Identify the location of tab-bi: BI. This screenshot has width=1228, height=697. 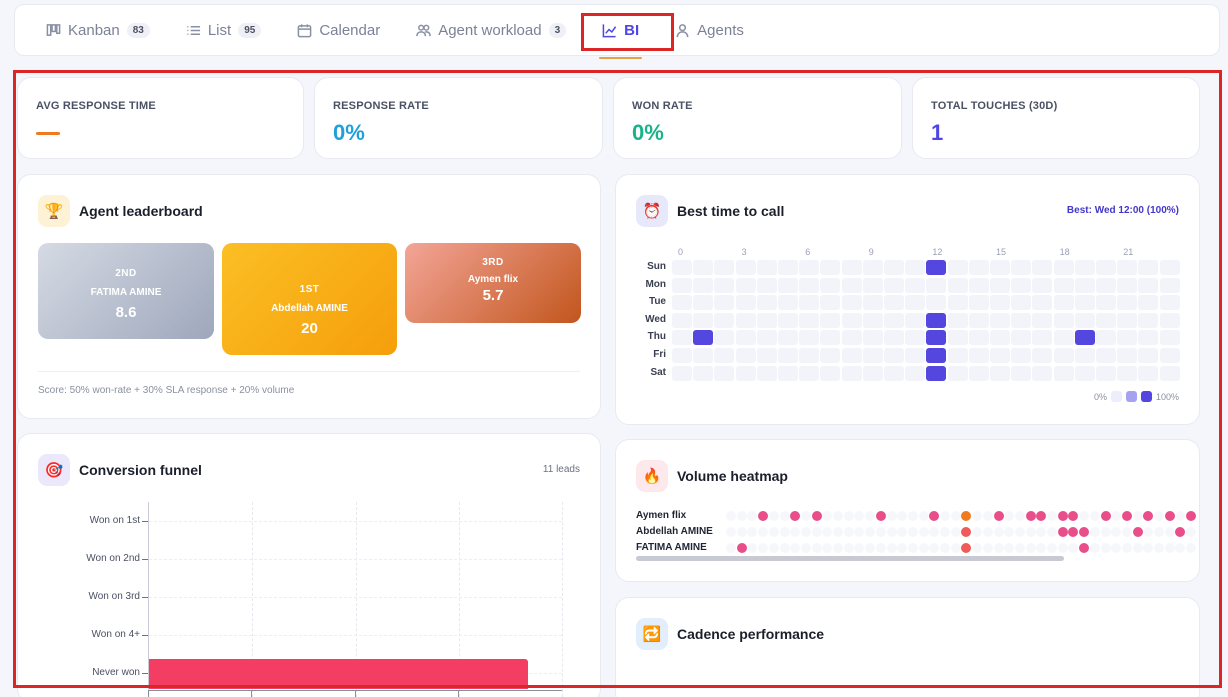
(620, 35).